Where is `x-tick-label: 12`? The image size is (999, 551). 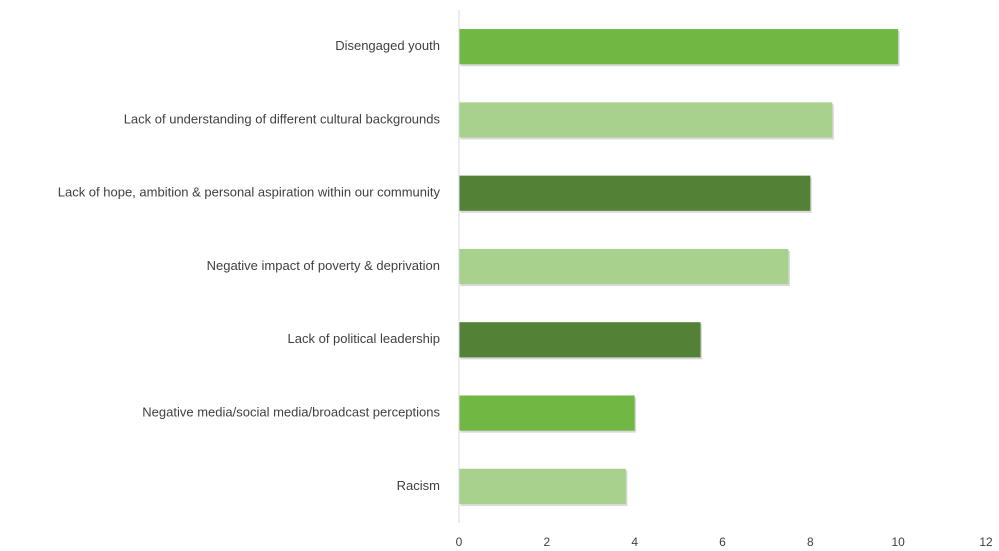
x-tick-label: 12 is located at coordinates (986, 542).